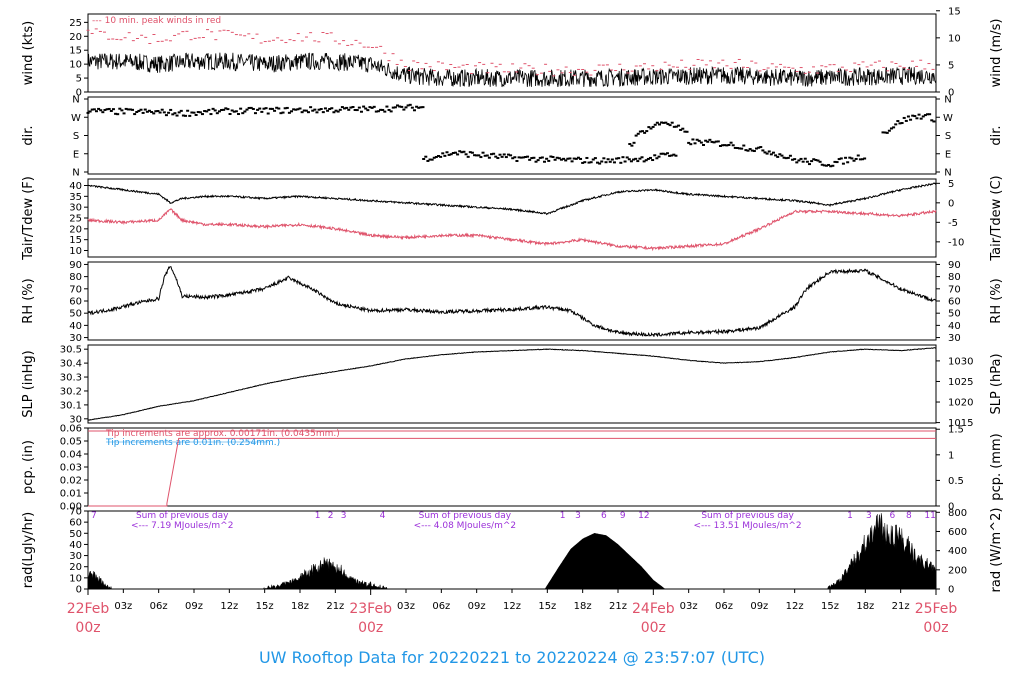 This screenshot has width=1024, height=700. I want to click on radiation-area-day4, so click(882, 551).